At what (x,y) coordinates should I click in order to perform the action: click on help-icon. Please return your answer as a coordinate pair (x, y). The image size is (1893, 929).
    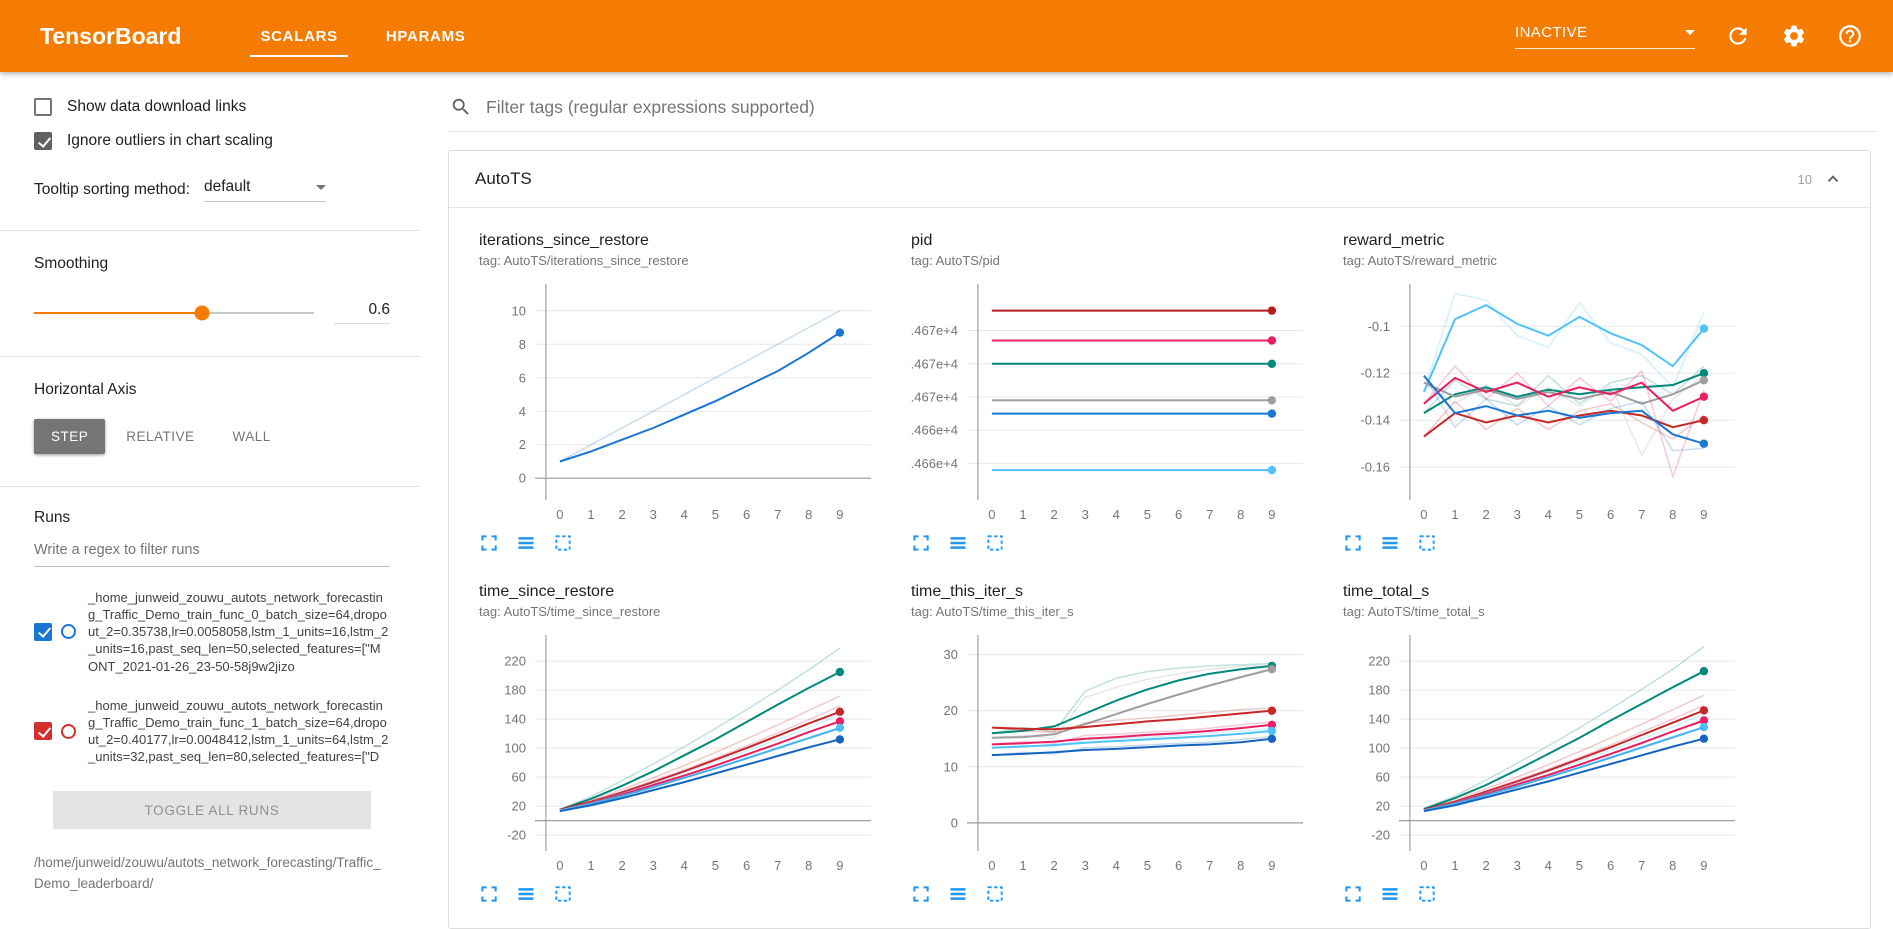
    Looking at the image, I should click on (1850, 36).